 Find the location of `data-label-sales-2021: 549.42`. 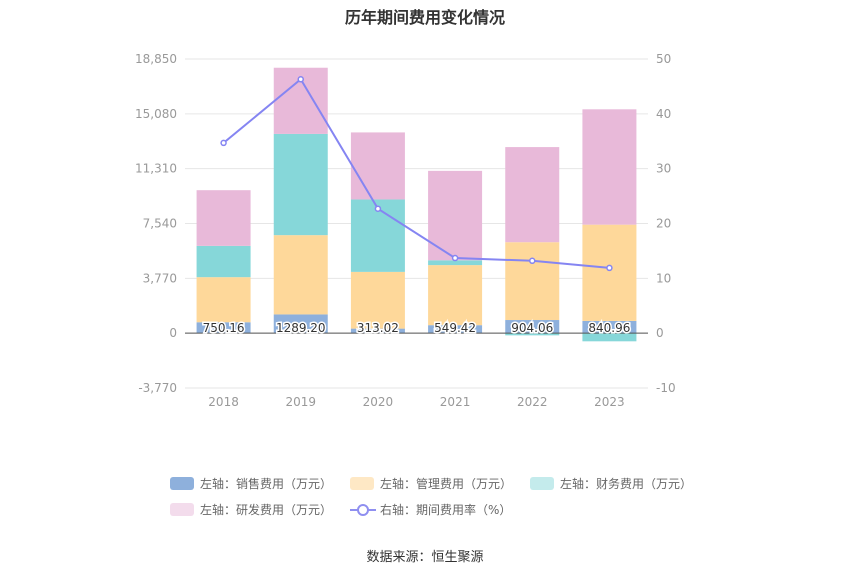

data-label-sales-2021: 549.42 is located at coordinates (455, 328).